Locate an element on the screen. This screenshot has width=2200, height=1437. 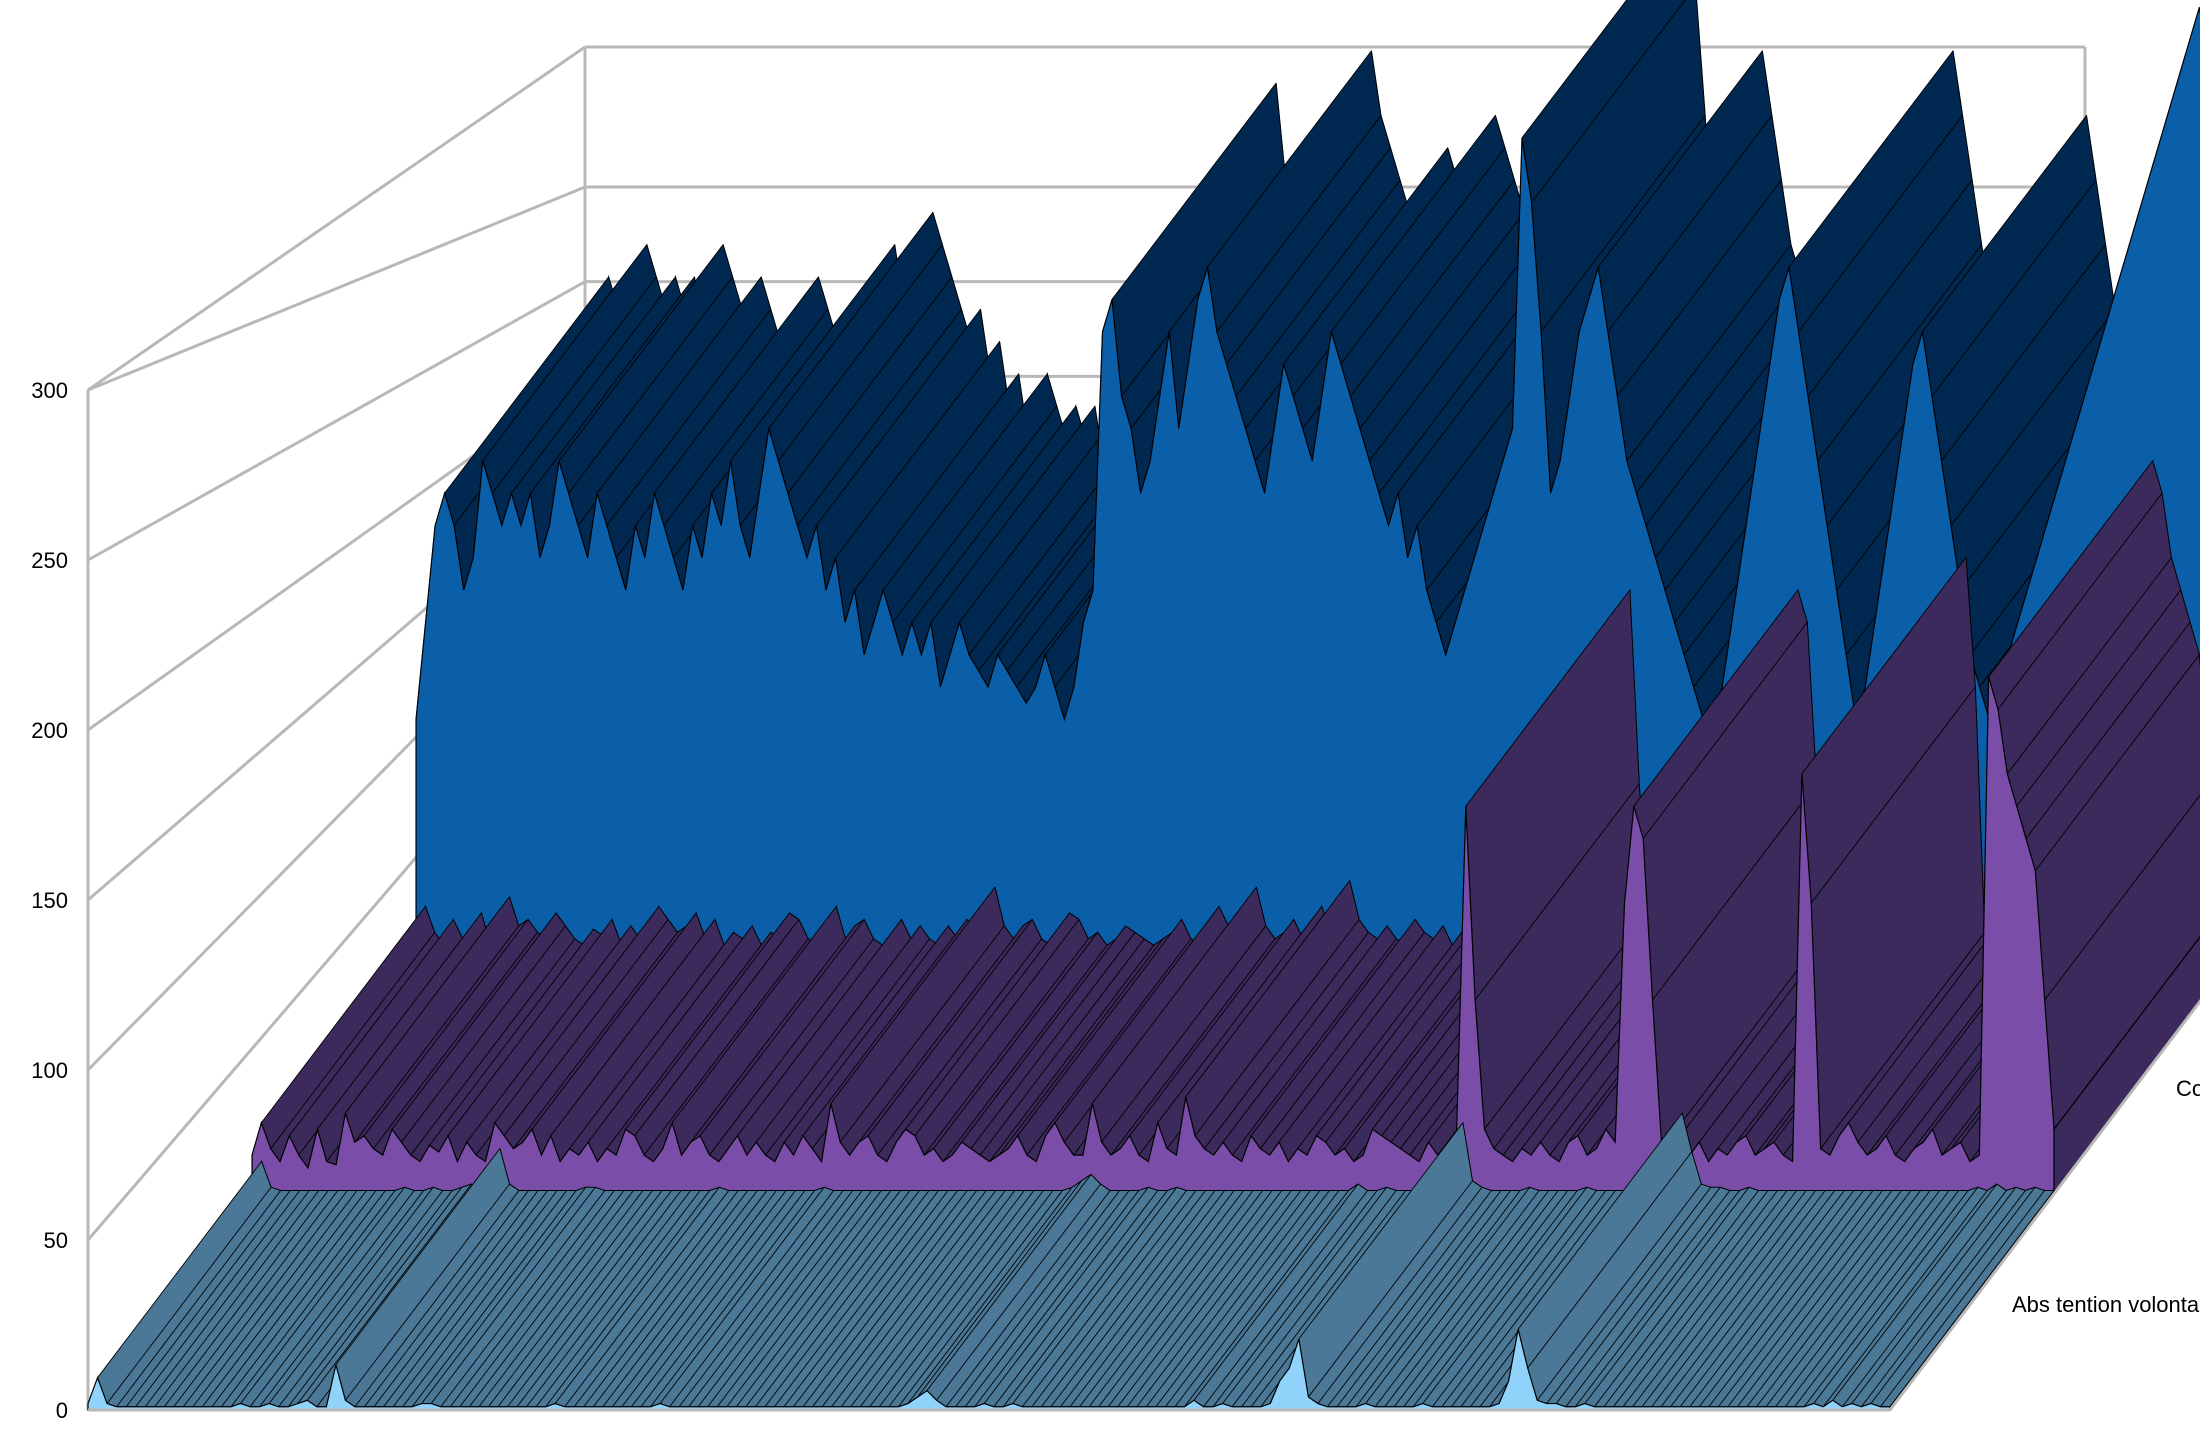
y-tick-label-50: 50 is located at coordinates (56, 1240).